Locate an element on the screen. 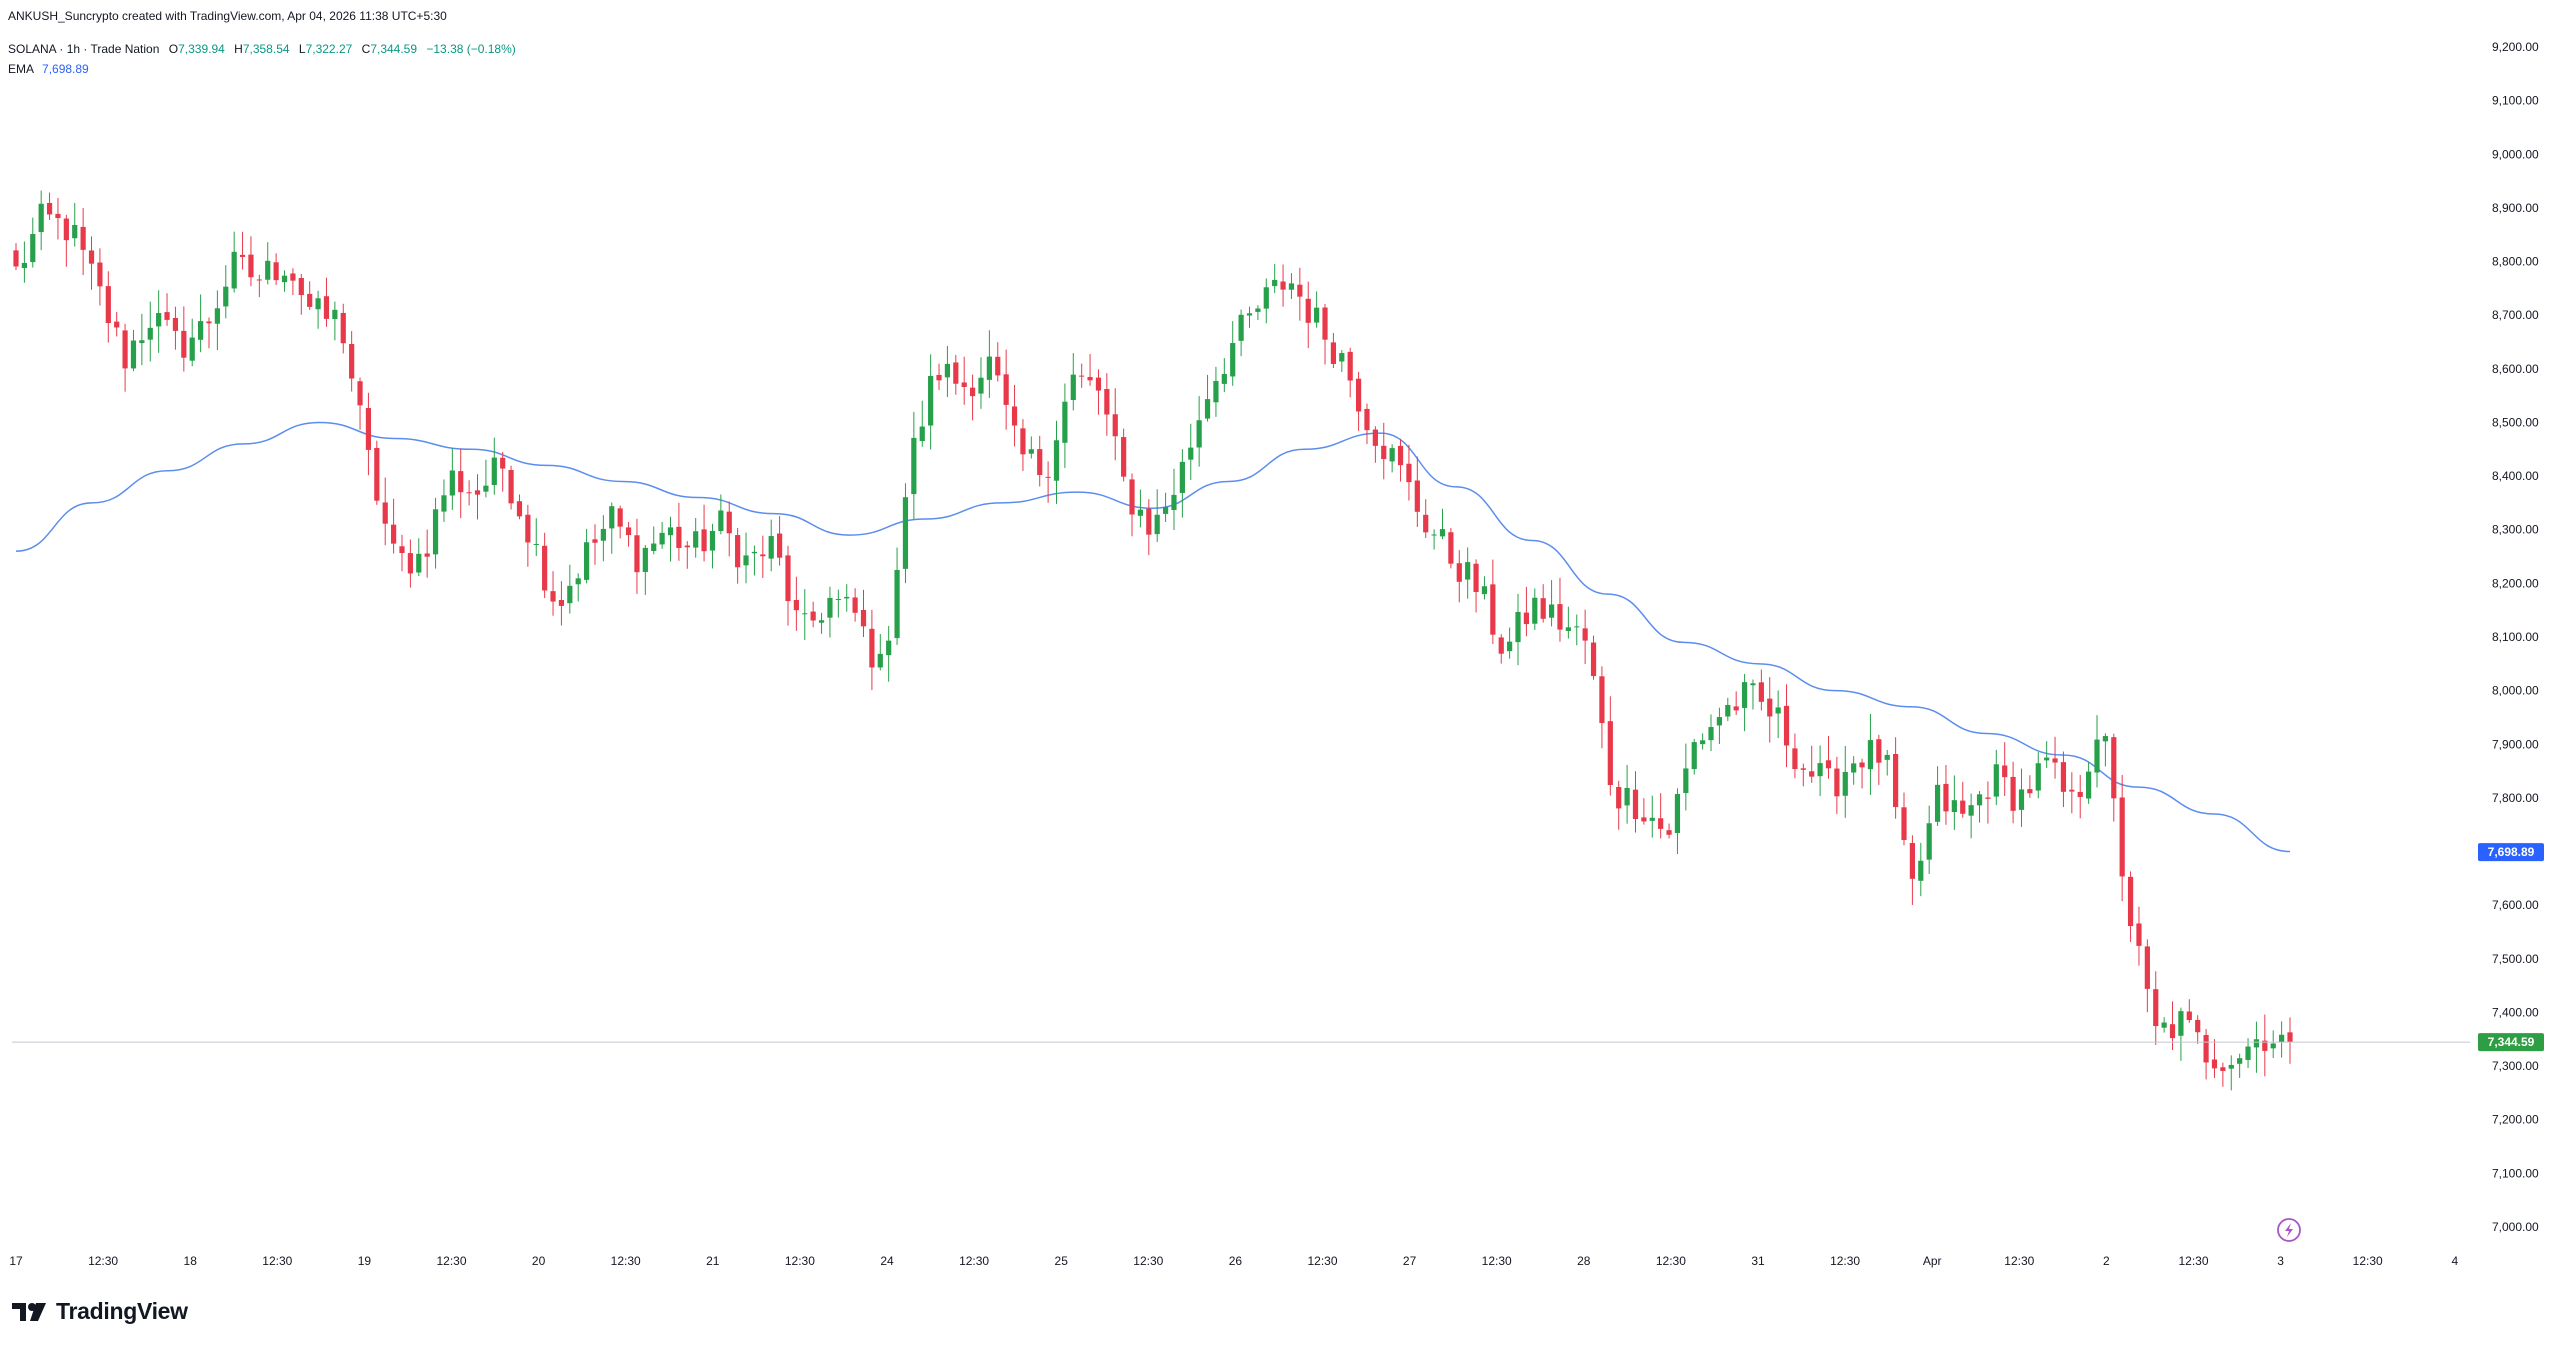 The width and height of the screenshot is (2560, 1347). ema-label: EMA is located at coordinates (21, 69).